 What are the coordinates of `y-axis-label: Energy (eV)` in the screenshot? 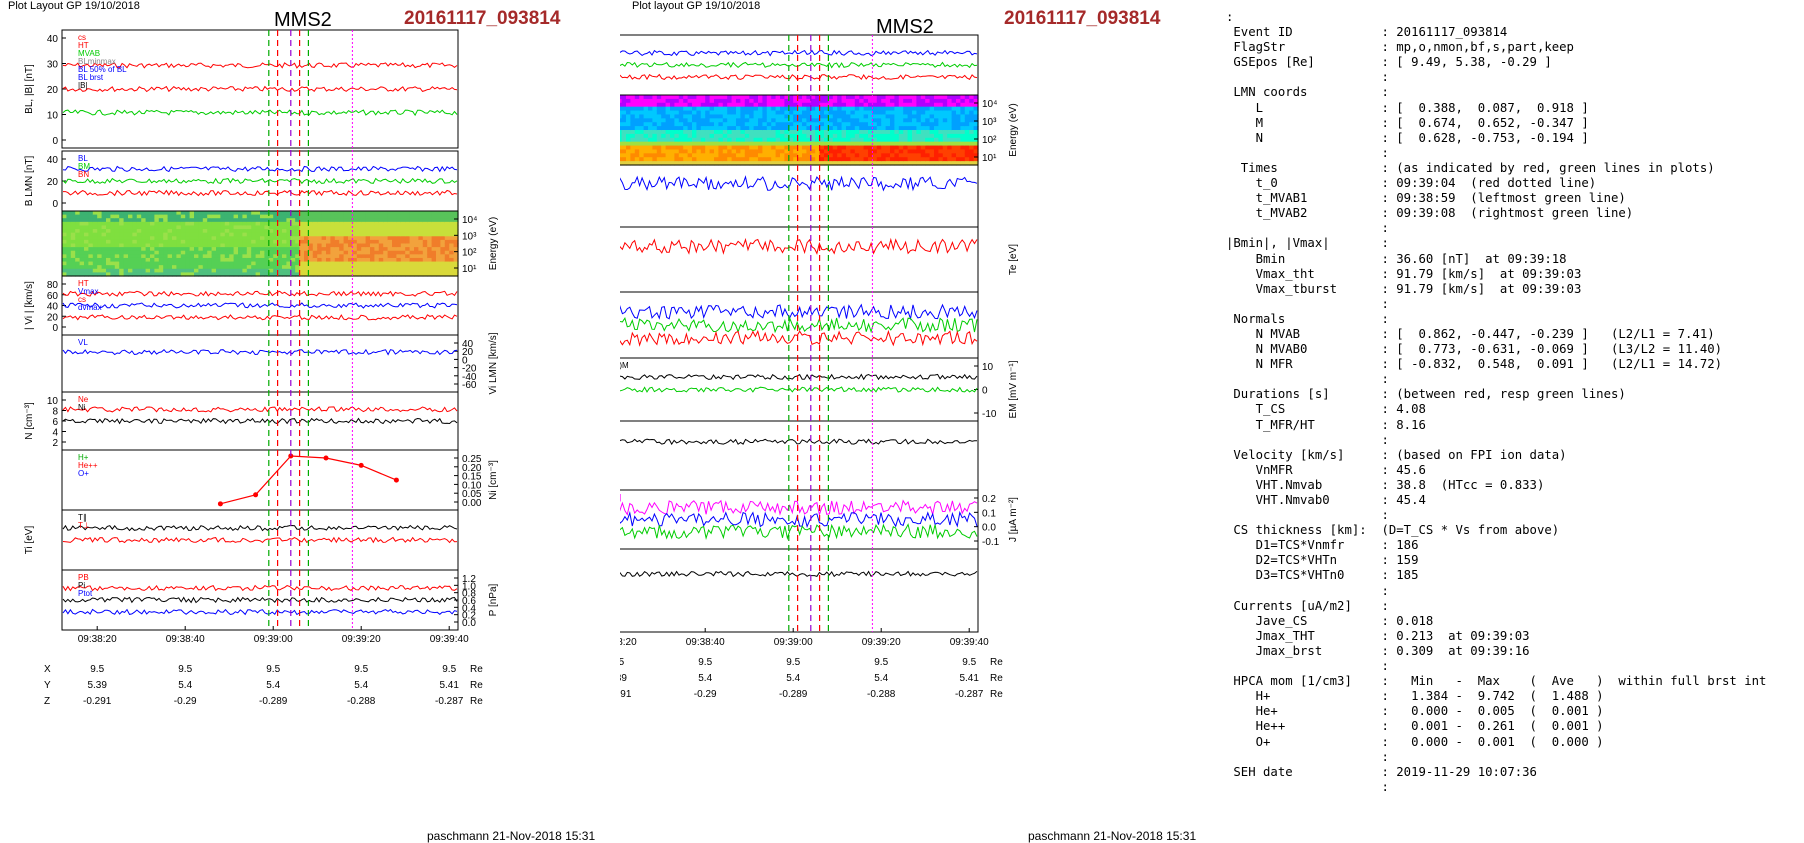 It's located at (493, 243).